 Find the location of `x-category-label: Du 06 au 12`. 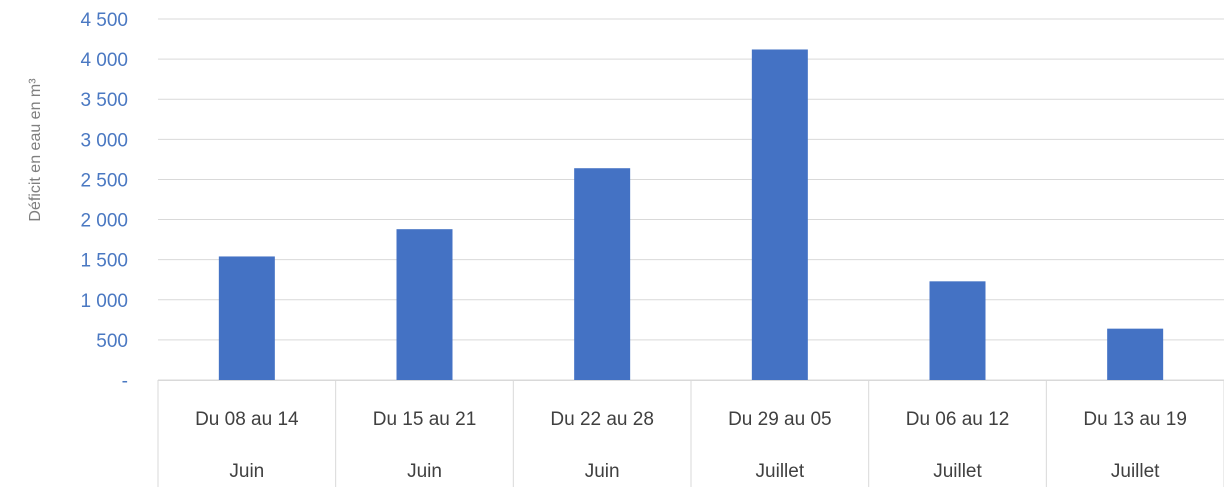

x-category-label: Du 06 au 12 is located at coordinates (958, 419).